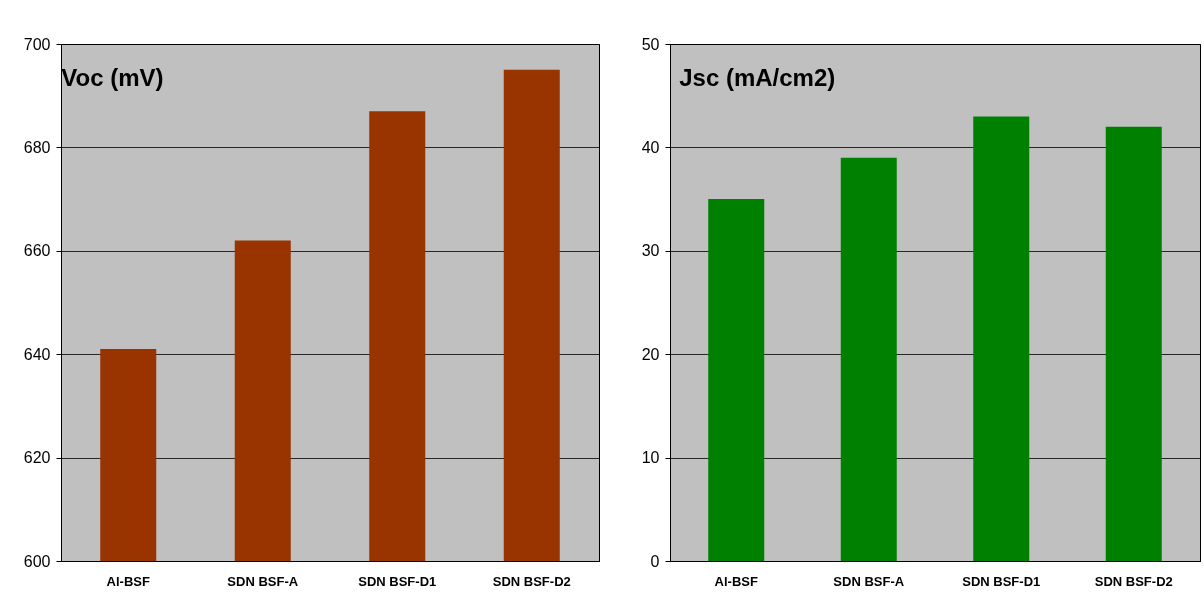  What do you see at coordinates (37, 44) in the screenshot?
I see `y-tick-label: 700` at bounding box center [37, 44].